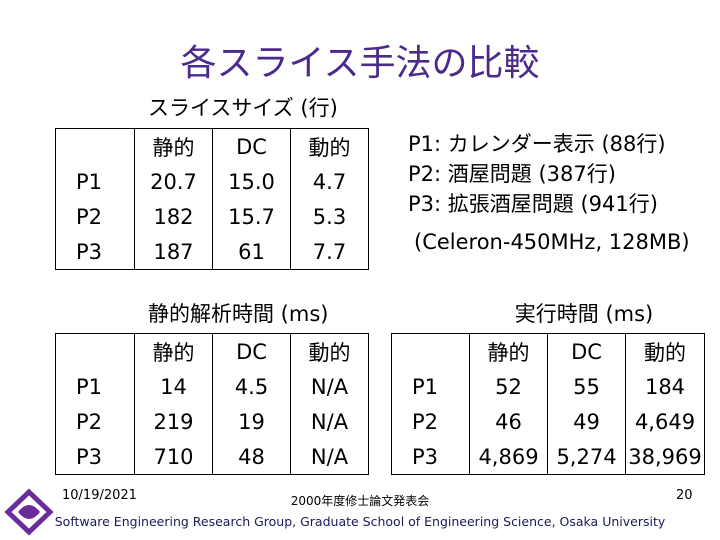 The image size is (720, 540). Describe the element at coordinates (251, 216) in the screenshot. I see `table-cell: 15.7` at that location.